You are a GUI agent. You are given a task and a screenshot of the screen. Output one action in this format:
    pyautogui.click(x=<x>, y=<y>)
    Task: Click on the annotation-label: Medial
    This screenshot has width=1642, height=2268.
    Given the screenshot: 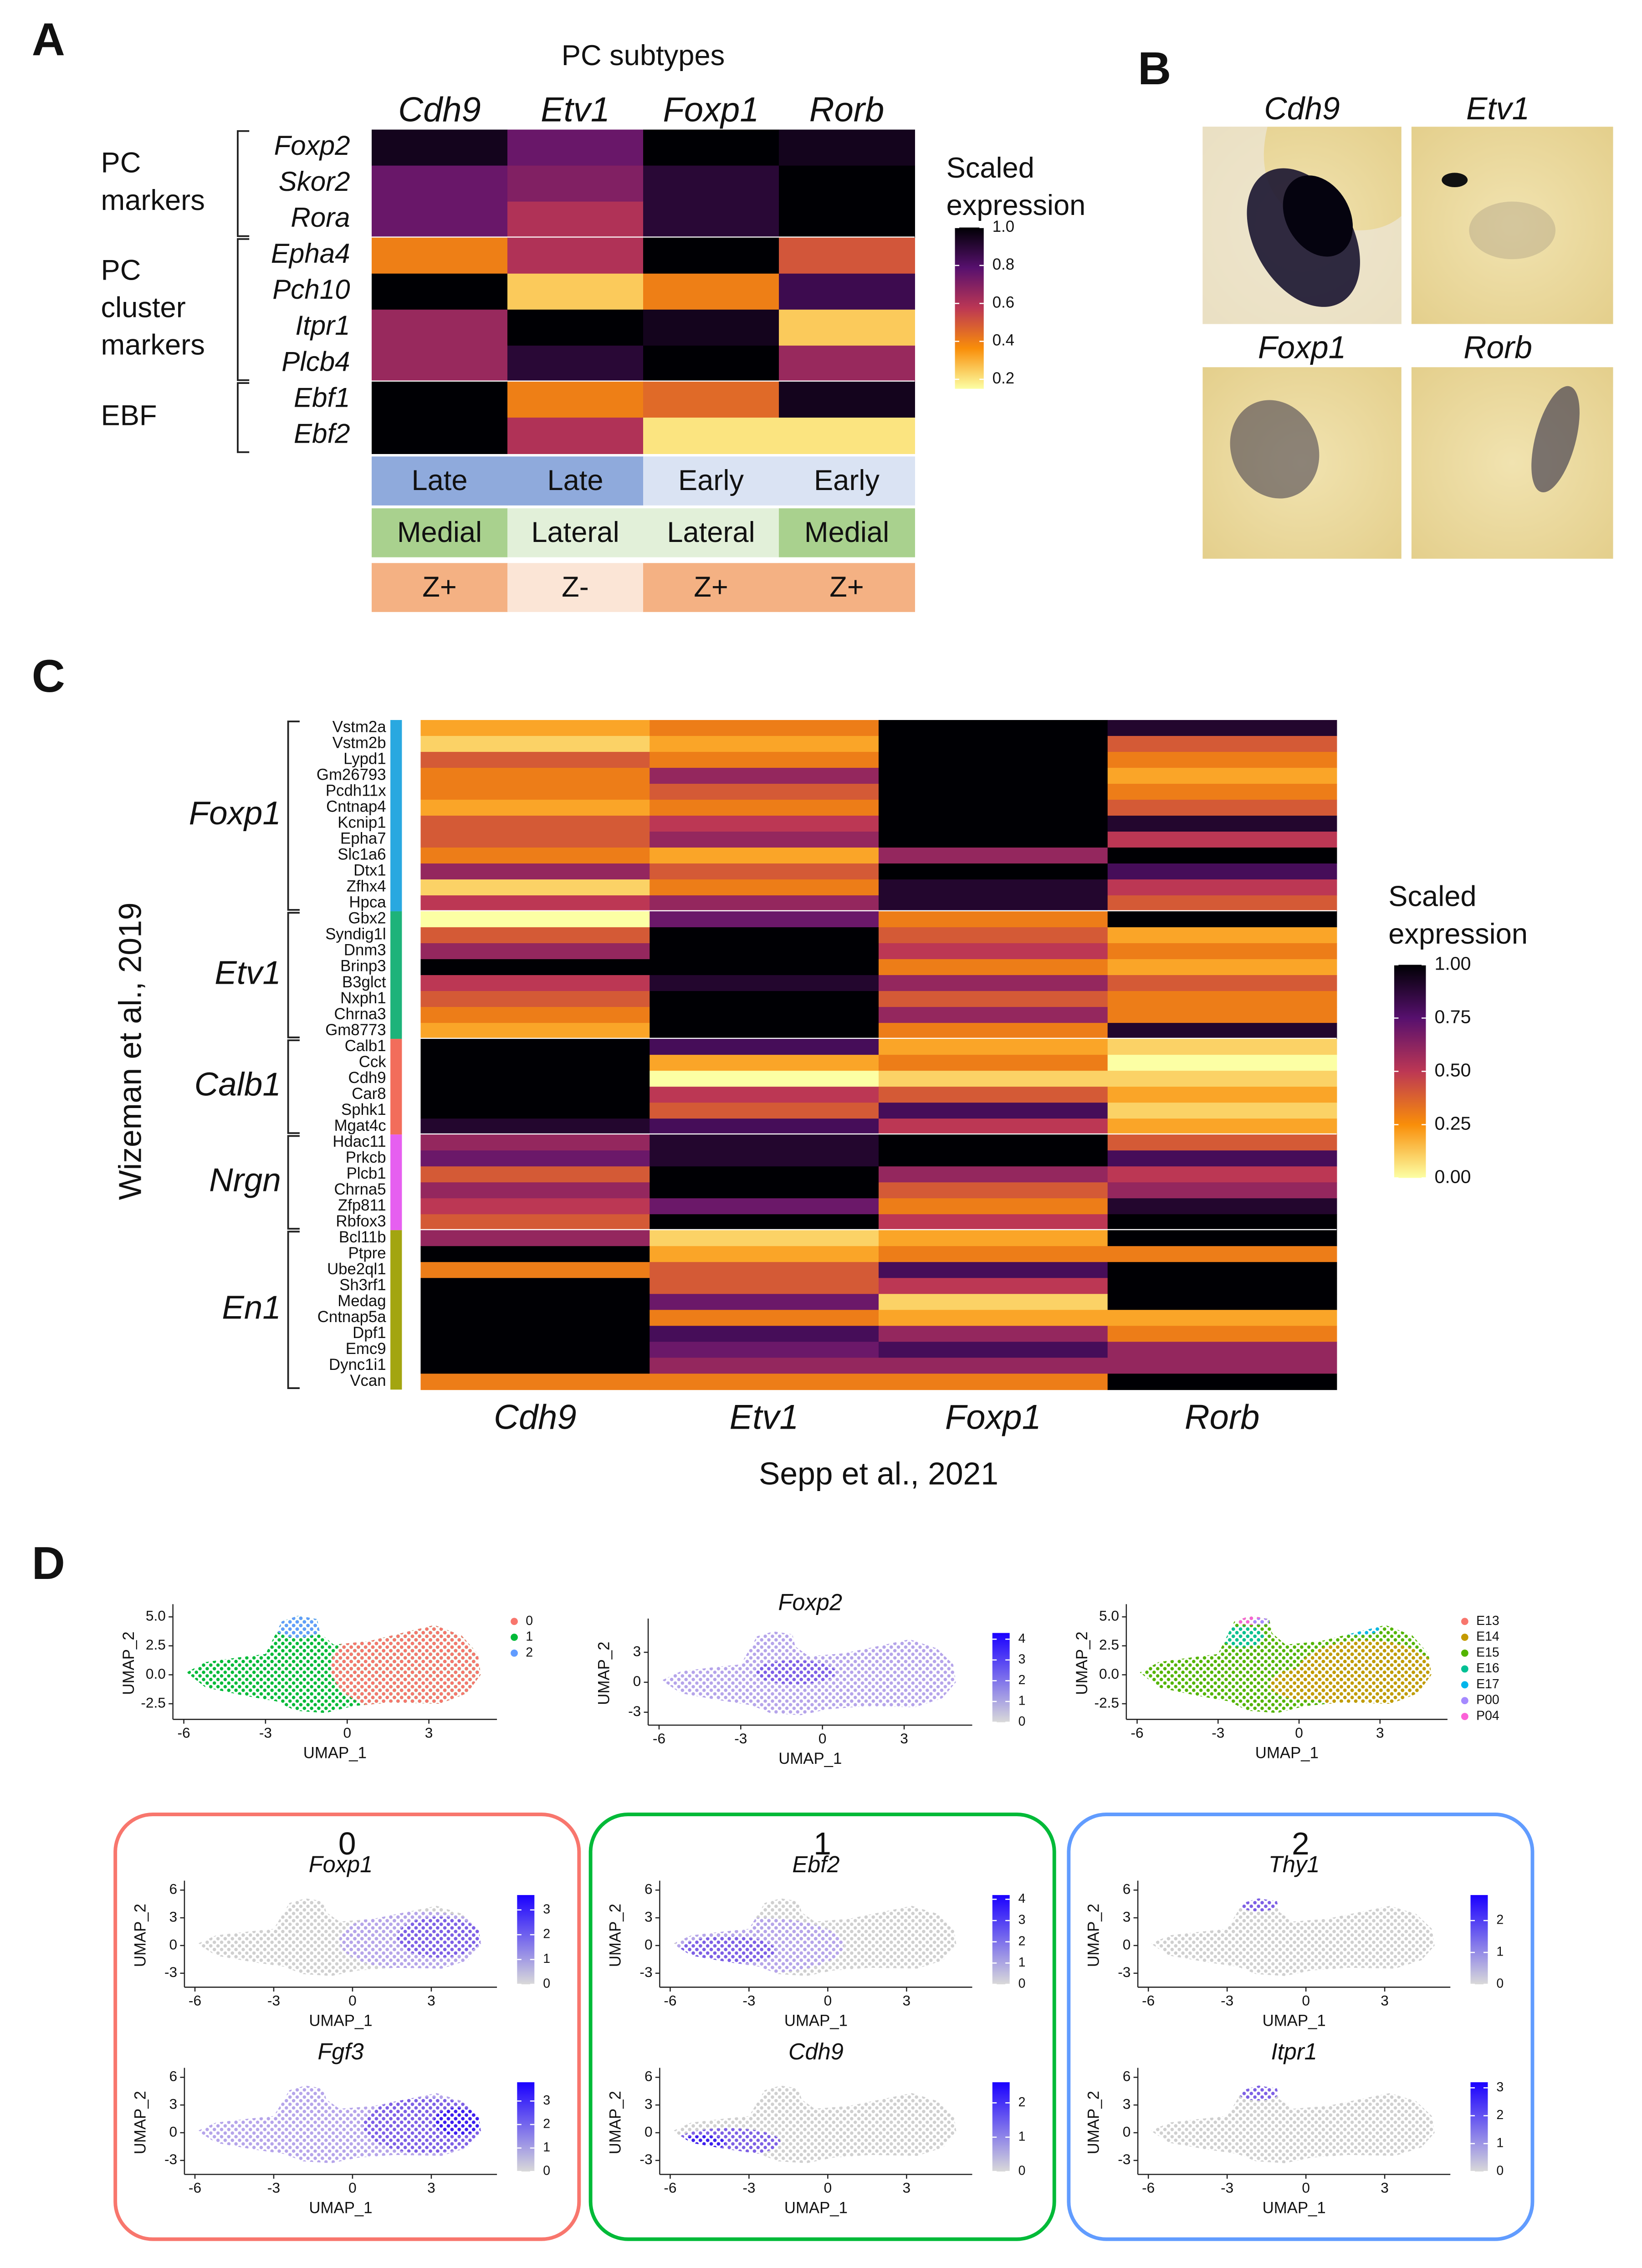 What is the action you would take?
    pyautogui.click(x=846, y=532)
    